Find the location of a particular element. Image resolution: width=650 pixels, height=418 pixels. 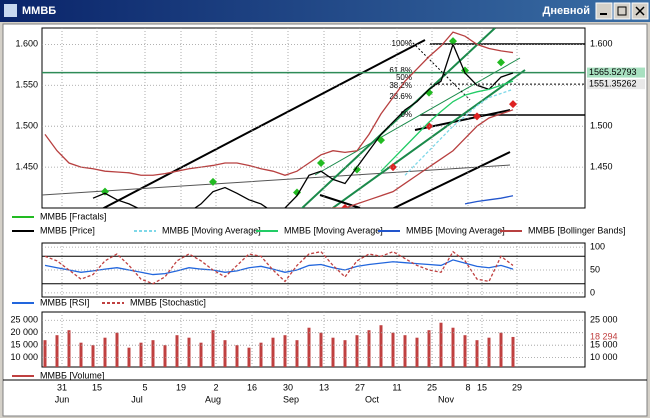

date-day: 30 is located at coordinates (288, 387).